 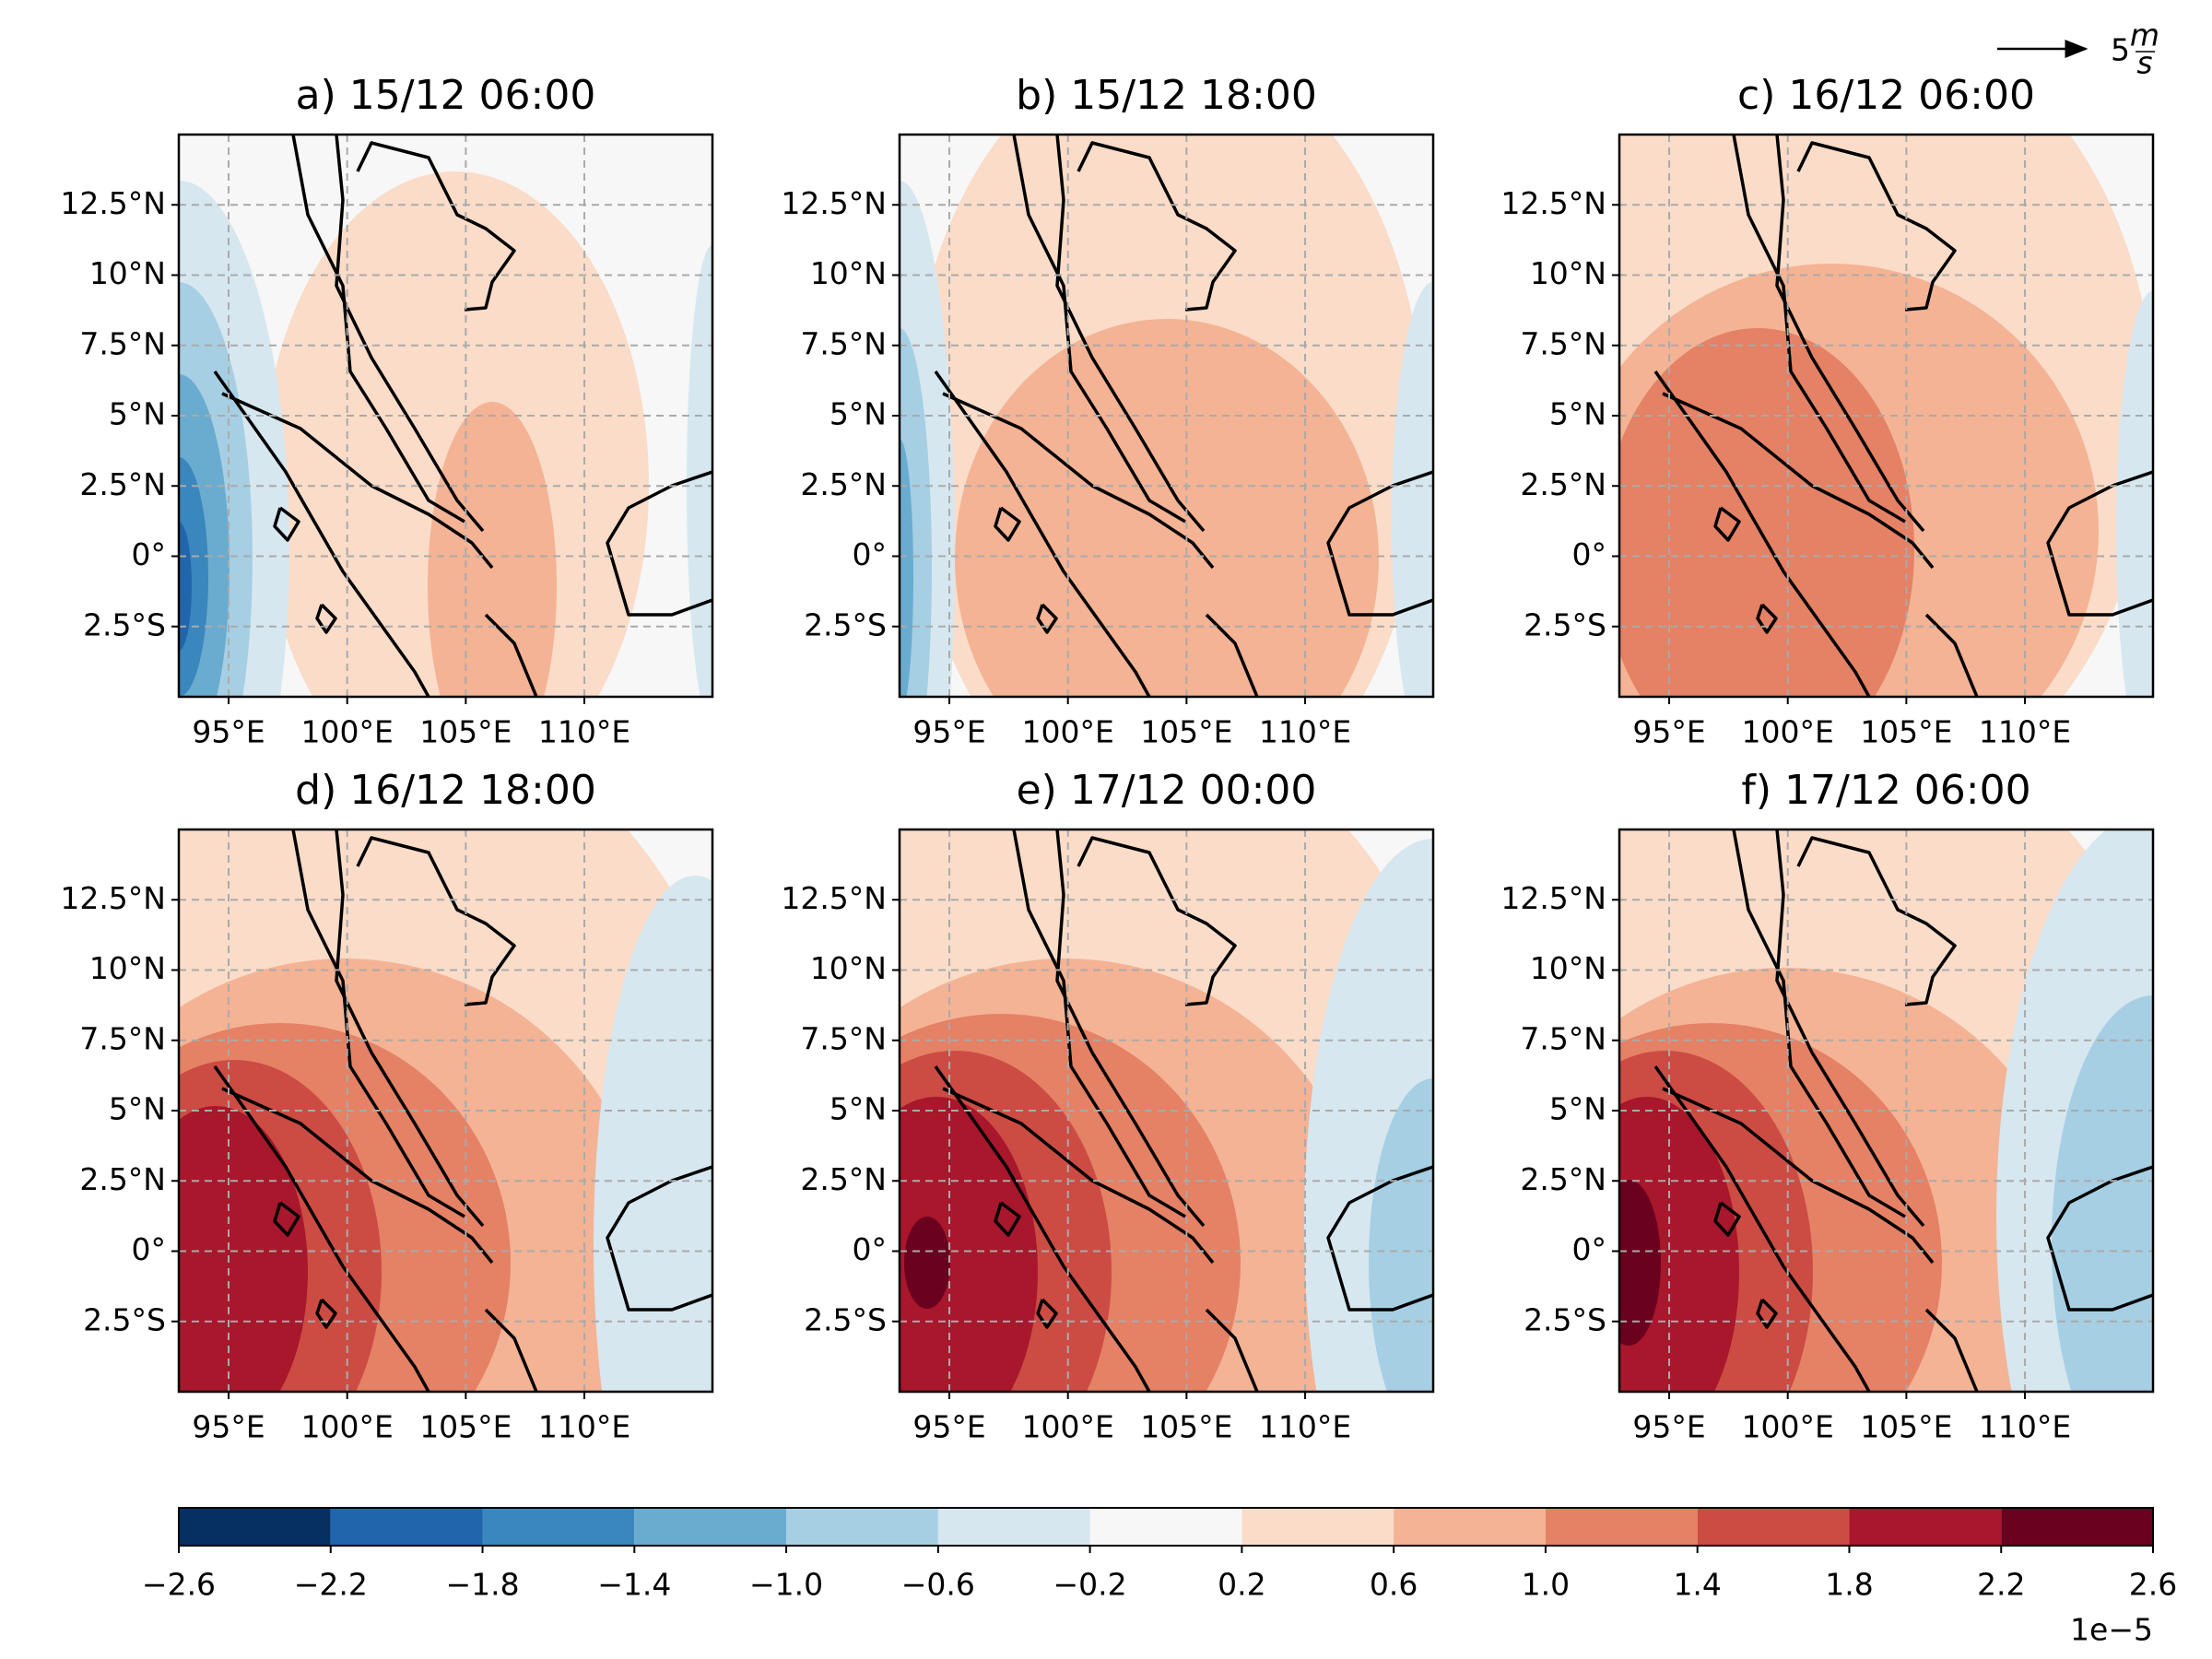 I want to click on colorbar-tick-label: −2.2, so click(x=331, y=1585).